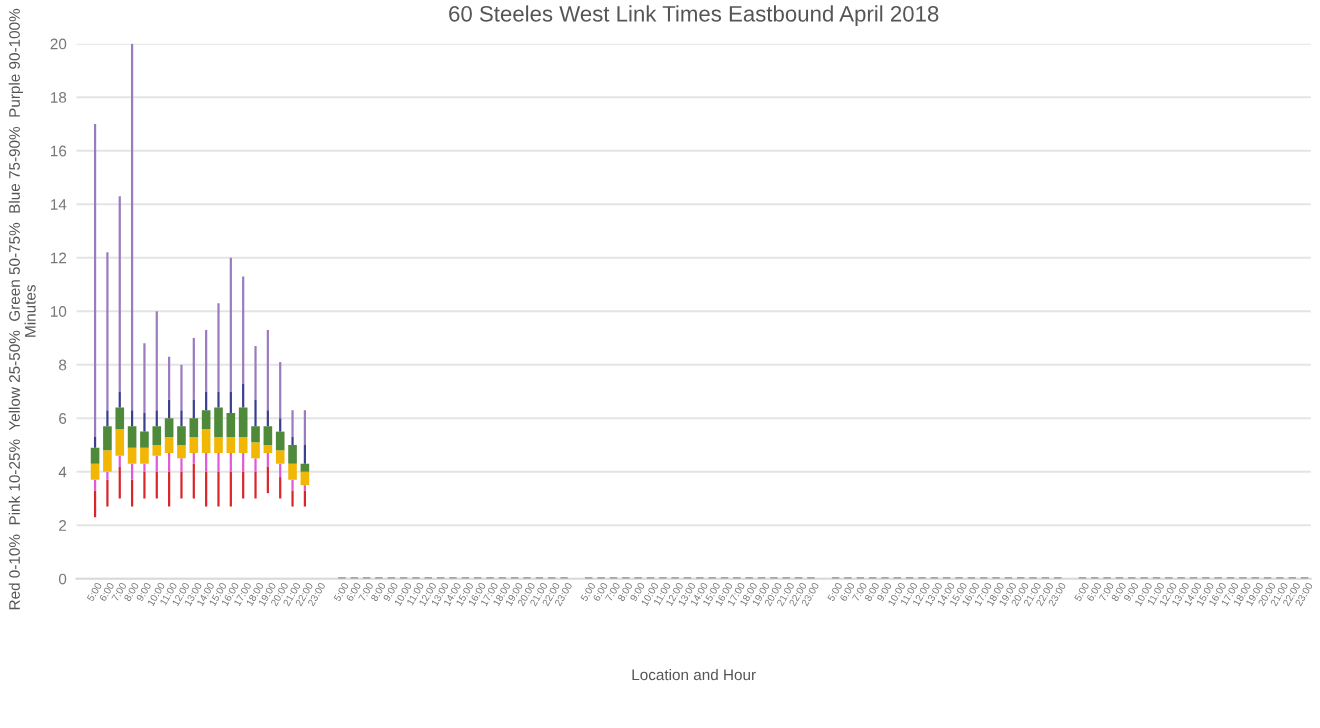 The image size is (1320, 728). What do you see at coordinates (694, 16) in the screenshot?
I see `chart-title: 60 Steeles West Link Times Eastbound April 2018` at bounding box center [694, 16].